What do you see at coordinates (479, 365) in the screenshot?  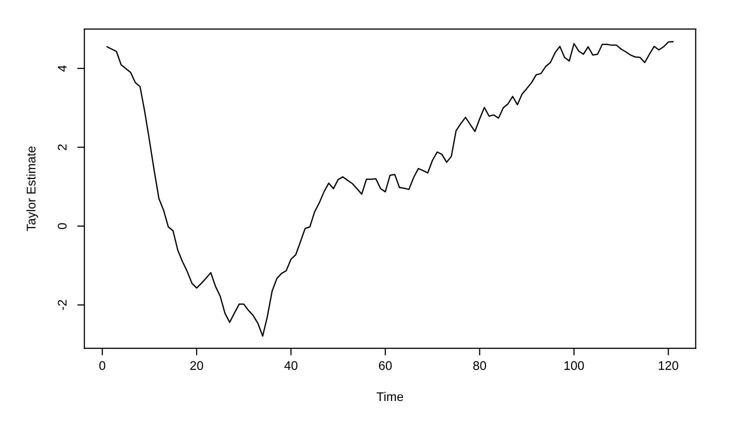 I see `x-tick-label: 80` at bounding box center [479, 365].